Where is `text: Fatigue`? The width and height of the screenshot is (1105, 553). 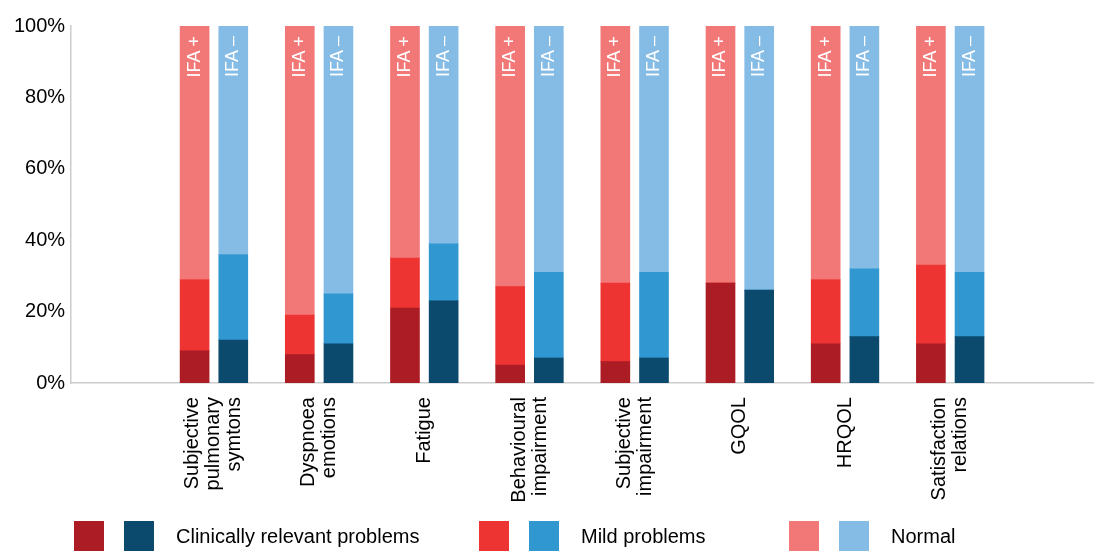
text: Fatigue is located at coordinates (422, 430).